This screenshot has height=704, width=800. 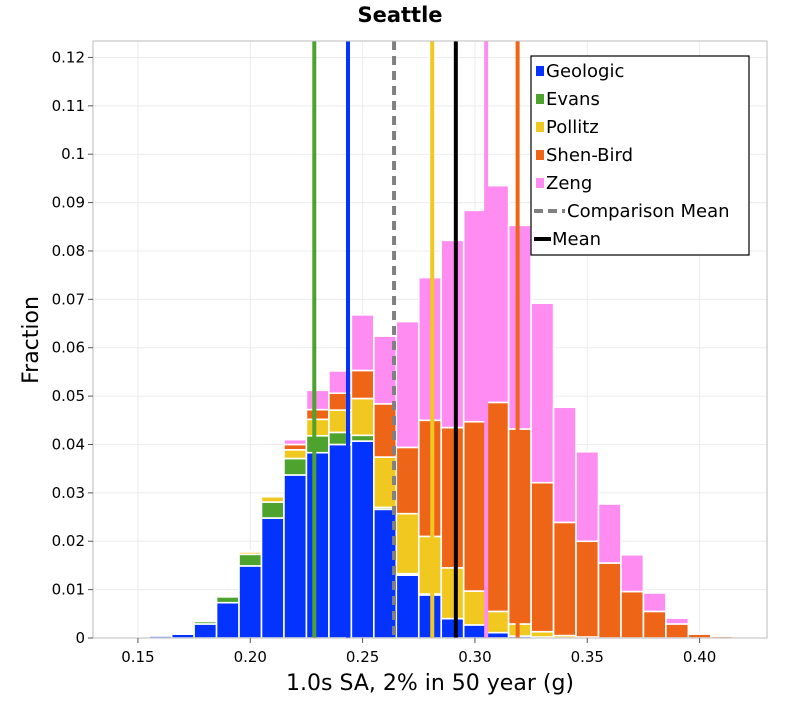 What do you see at coordinates (573, 99) in the screenshot?
I see `legend-label-evans: Evans` at bounding box center [573, 99].